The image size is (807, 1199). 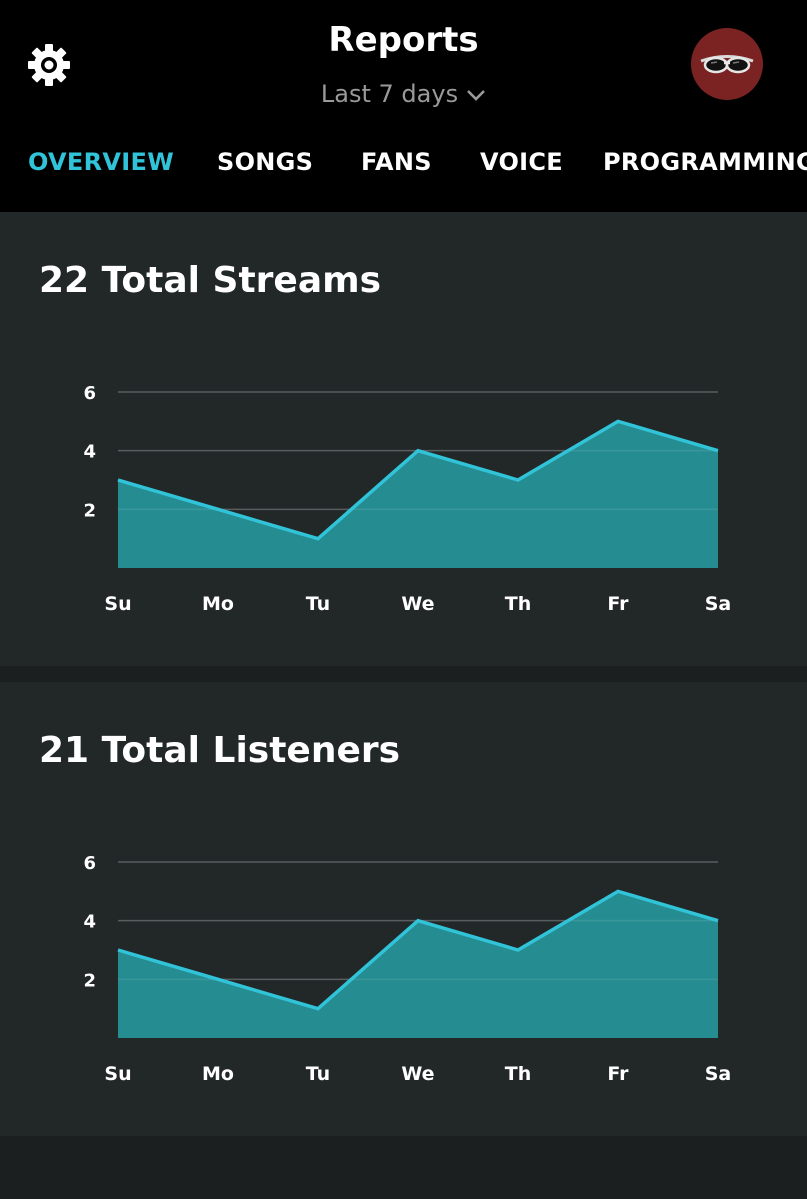 I want to click on avatar, so click(x=727, y=64).